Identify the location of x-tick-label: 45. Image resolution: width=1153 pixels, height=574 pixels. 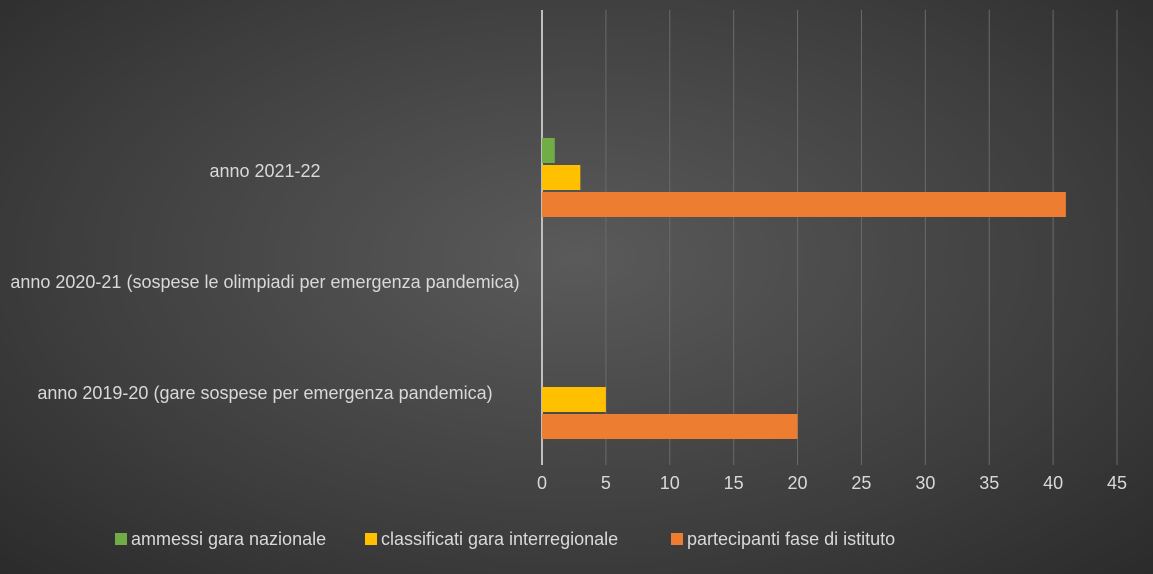
(1117, 483).